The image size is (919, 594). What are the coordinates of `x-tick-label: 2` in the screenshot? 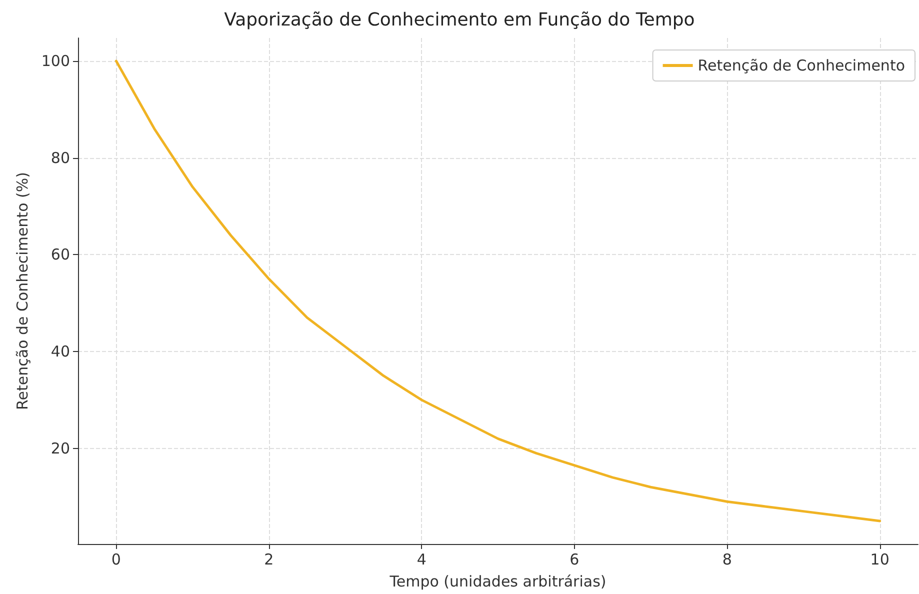 It's located at (269, 559).